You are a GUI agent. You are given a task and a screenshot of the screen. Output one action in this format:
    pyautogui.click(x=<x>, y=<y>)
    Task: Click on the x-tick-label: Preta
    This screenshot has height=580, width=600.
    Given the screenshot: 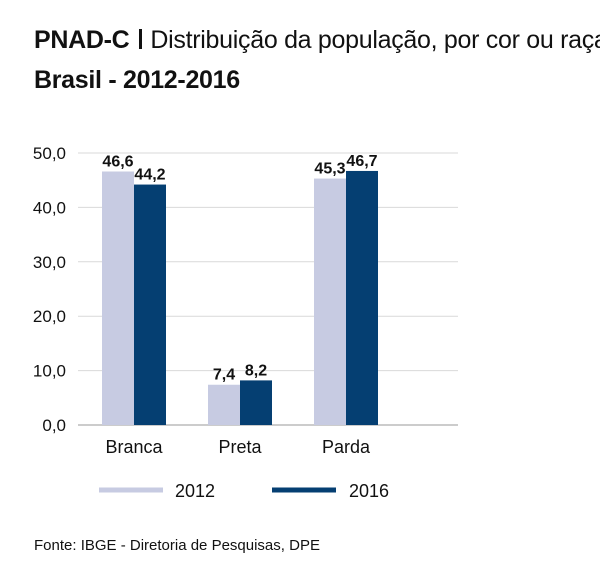 What is the action you would take?
    pyautogui.click(x=240, y=447)
    